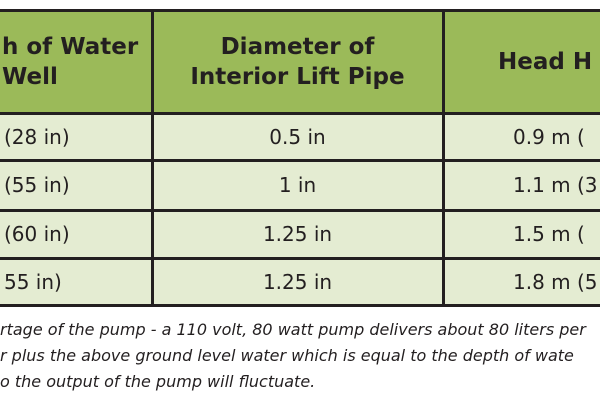 The width and height of the screenshot is (600, 400). I want to click on footnote-line: o the output of the pump will fluctuate., so click(158, 381).